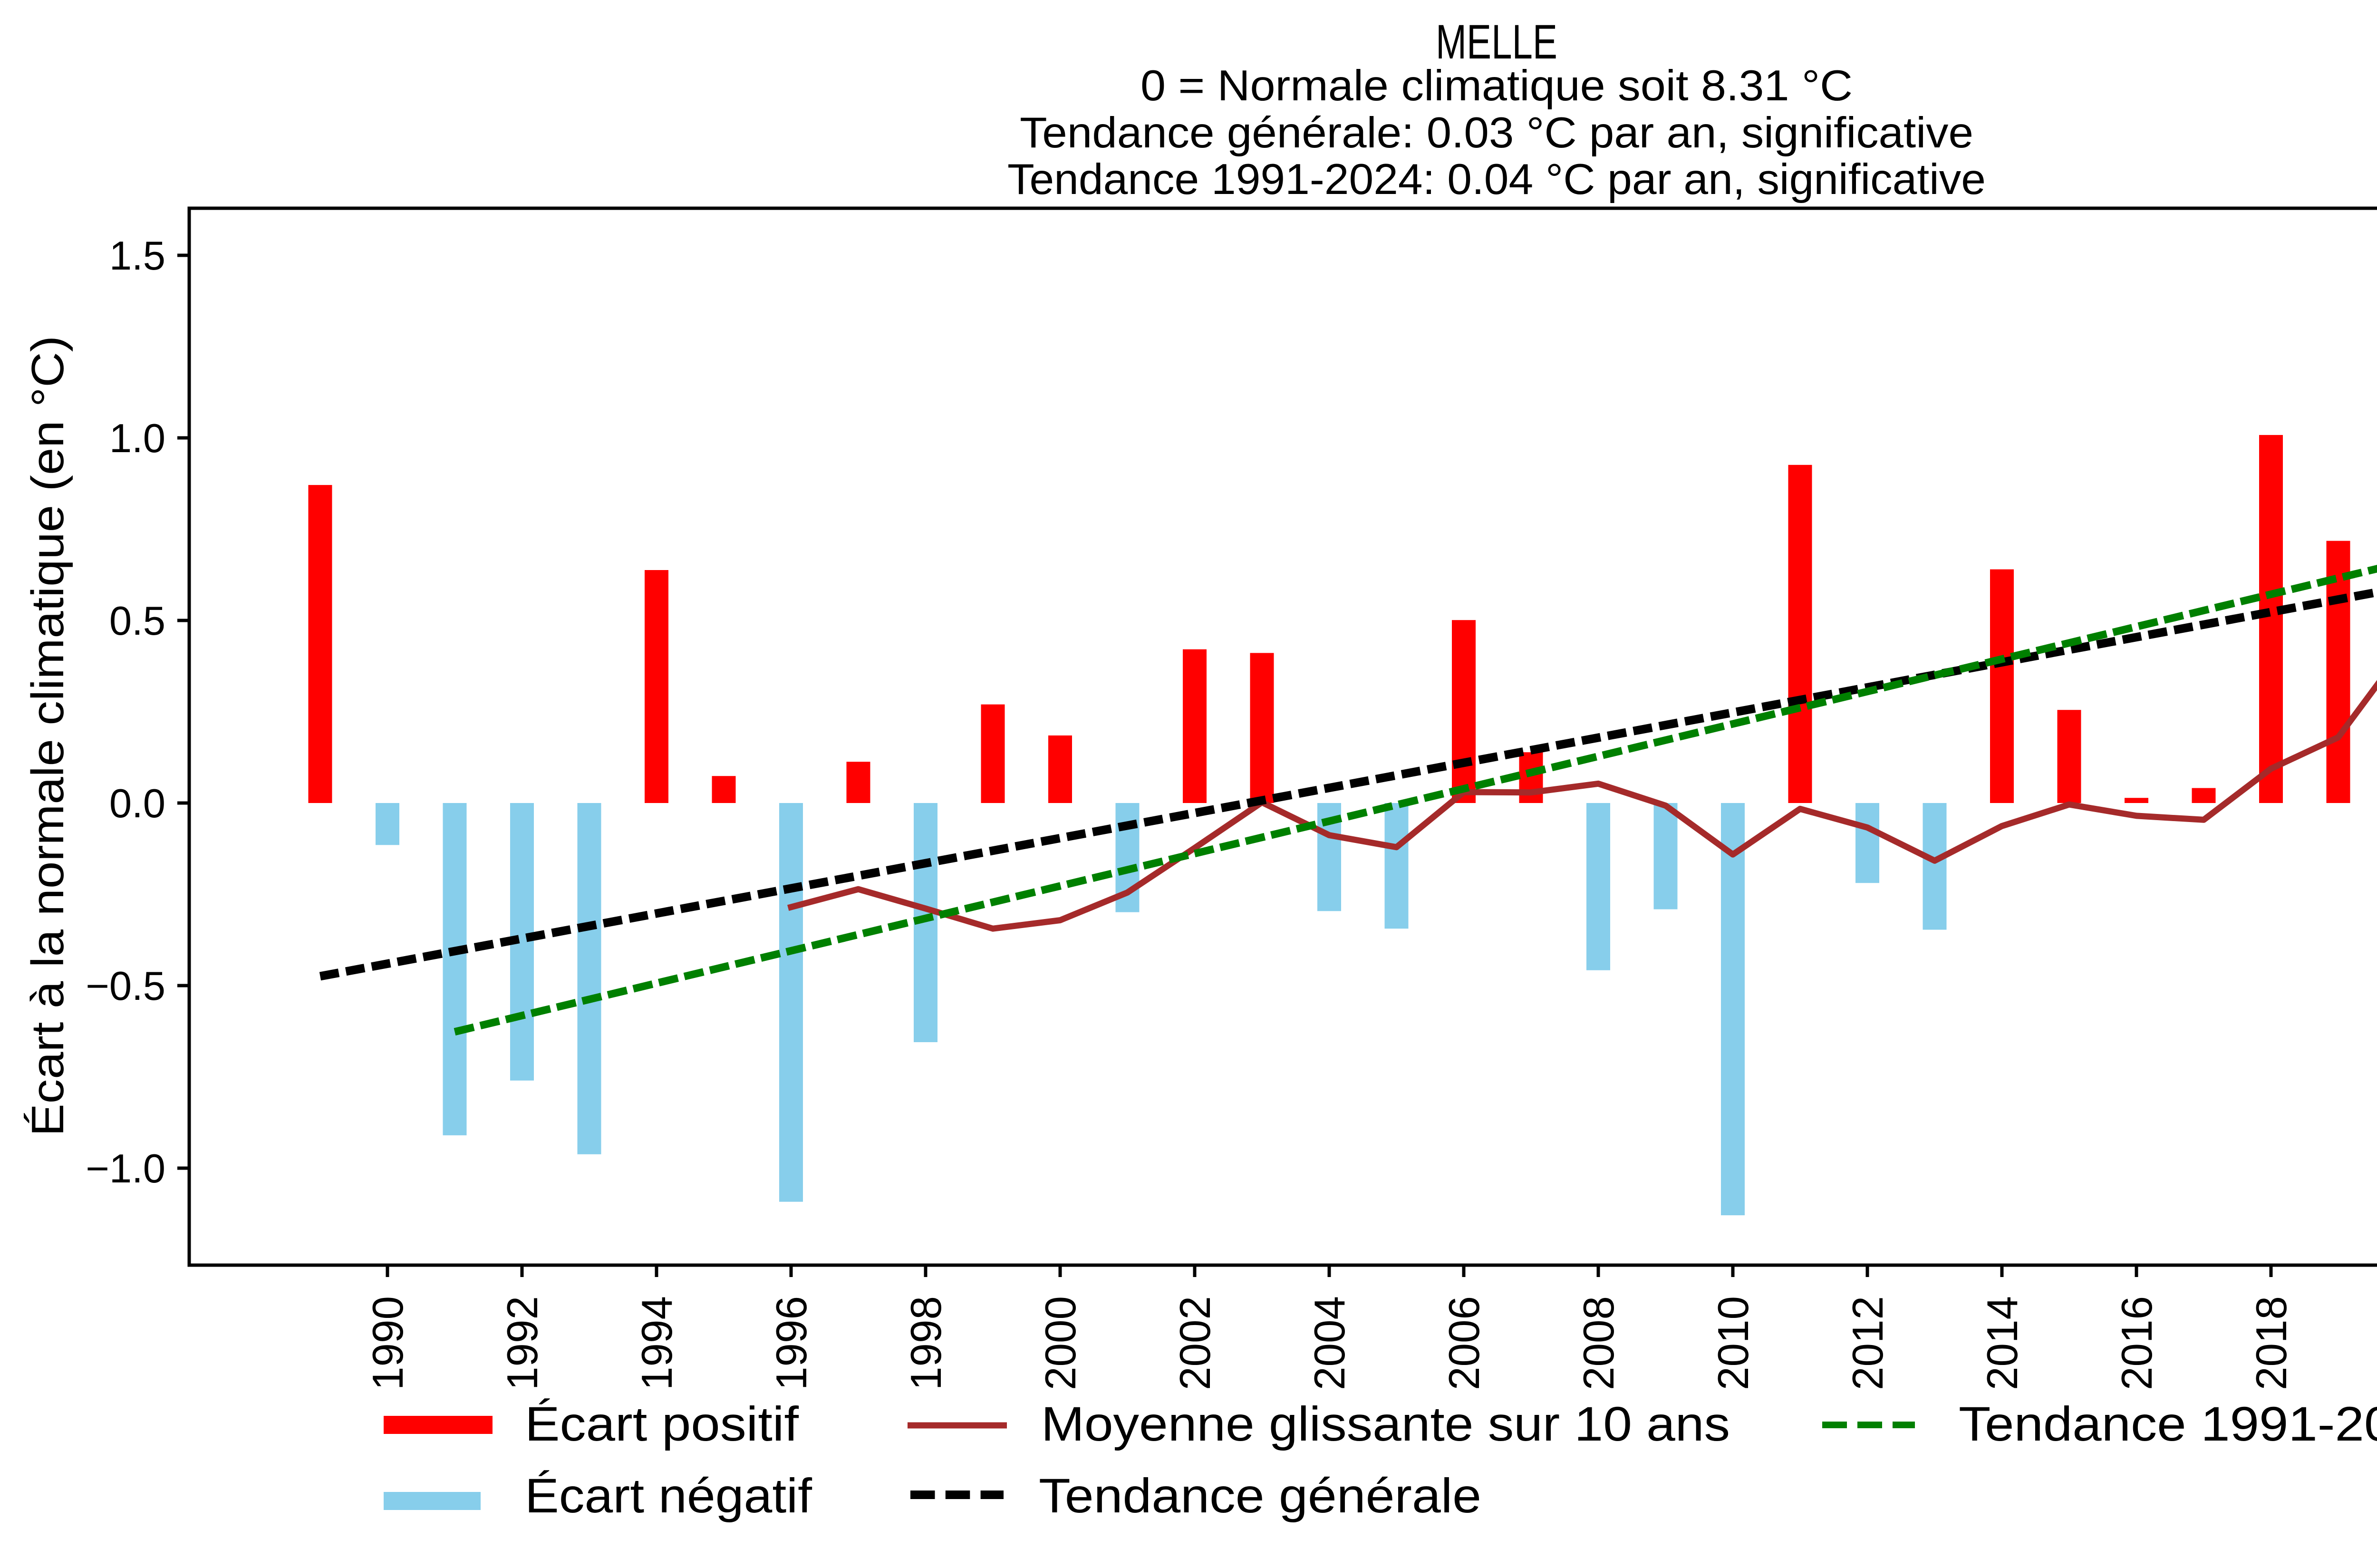  What do you see at coordinates (1330, 1343) in the screenshot?
I see `svg-text: 2004` at bounding box center [1330, 1343].